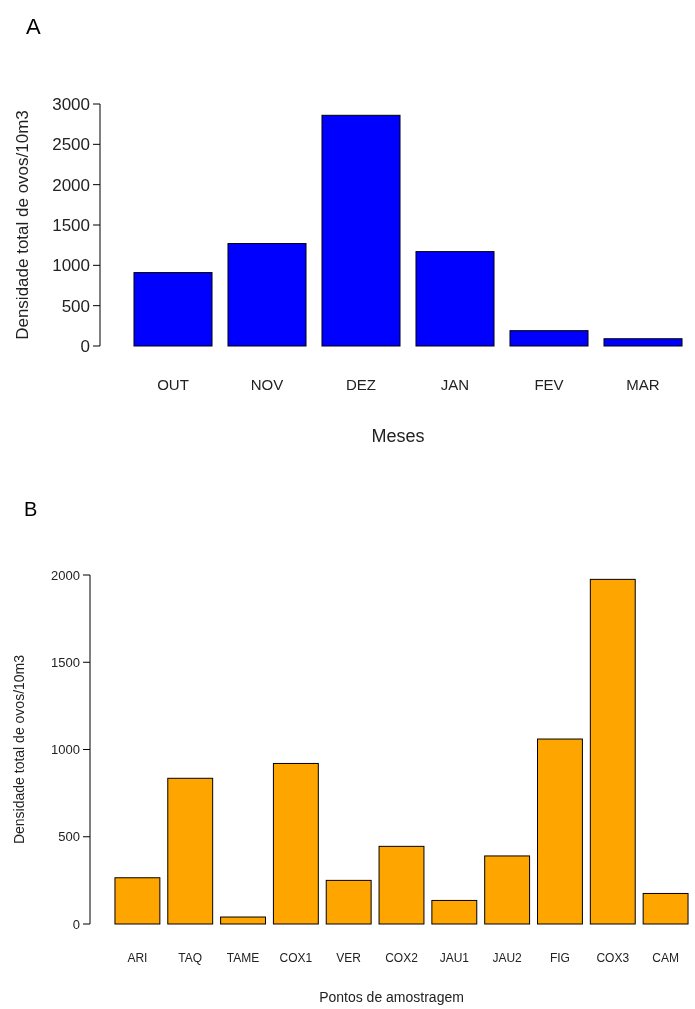  Describe the element at coordinates (173, 384) in the screenshot. I see `x-tick-label: OUT` at that location.